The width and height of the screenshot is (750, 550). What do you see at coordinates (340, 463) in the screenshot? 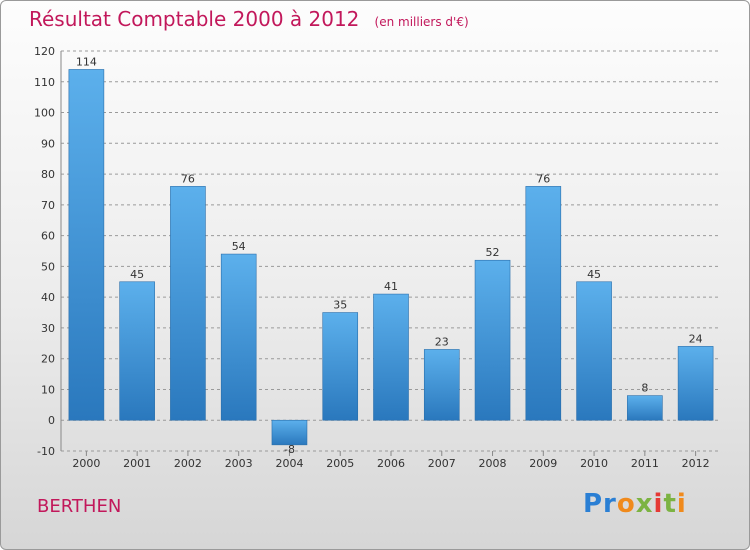
I see `x-tick-label: 2005` at bounding box center [340, 463].